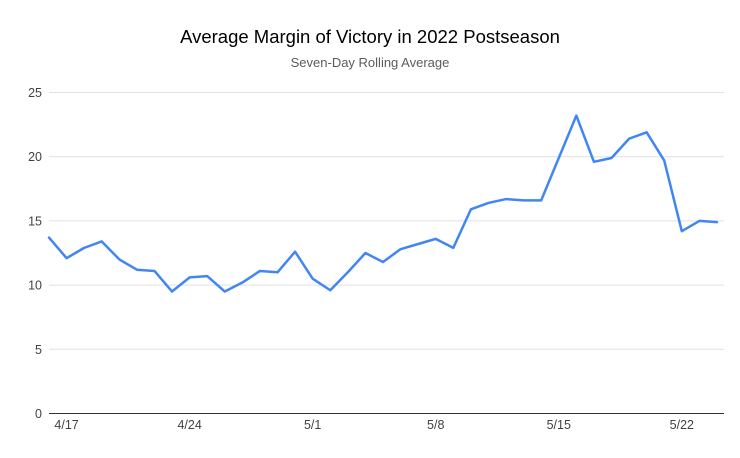 The width and height of the screenshot is (740, 458). I want to click on x-tick-label: 4/17, so click(66, 425).